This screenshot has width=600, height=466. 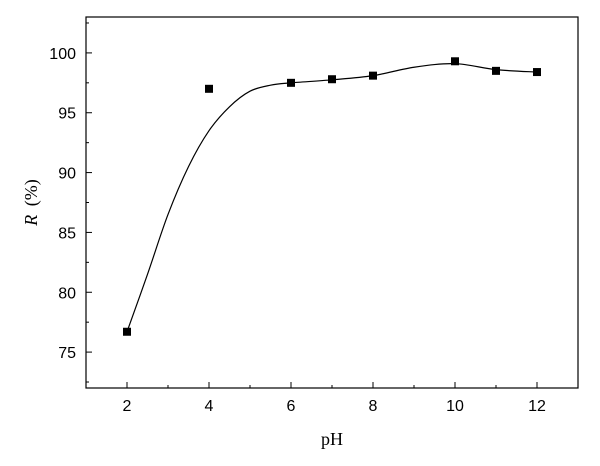 What do you see at coordinates (67, 233) in the screenshot?
I see `y-tick-label: 85` at bounding box center [67, 233].